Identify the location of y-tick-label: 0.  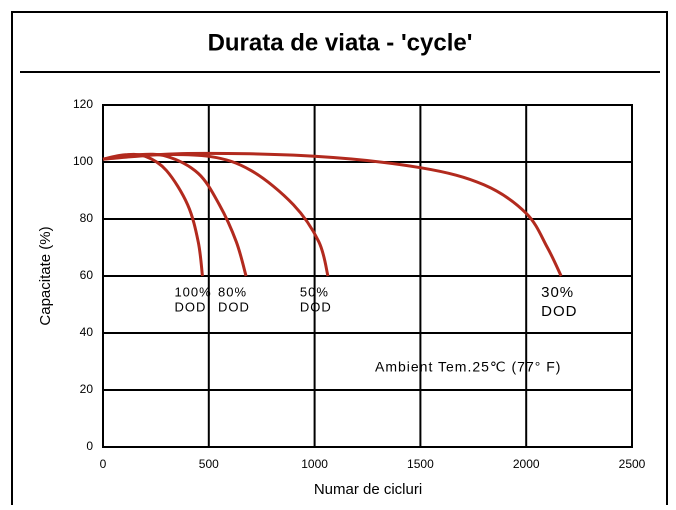
(89, 446).